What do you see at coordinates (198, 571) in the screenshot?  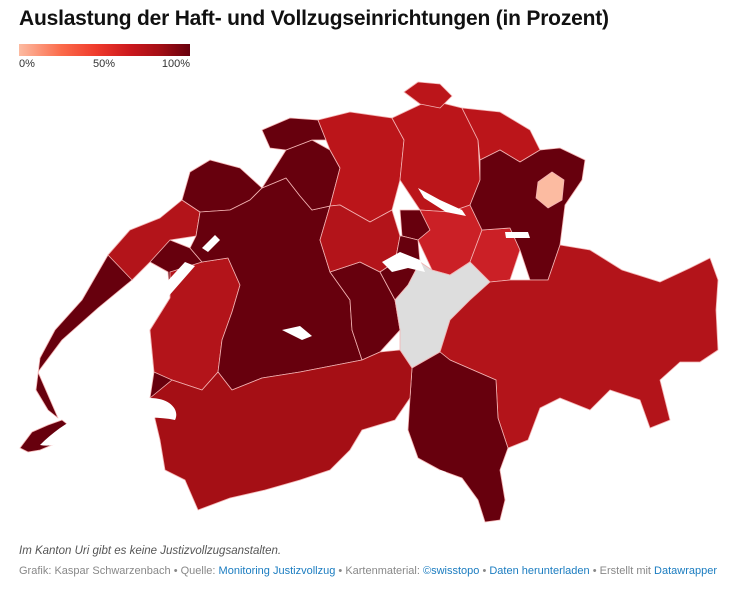 I see `source-label: Quelle:` at bounding box center [198, 571].